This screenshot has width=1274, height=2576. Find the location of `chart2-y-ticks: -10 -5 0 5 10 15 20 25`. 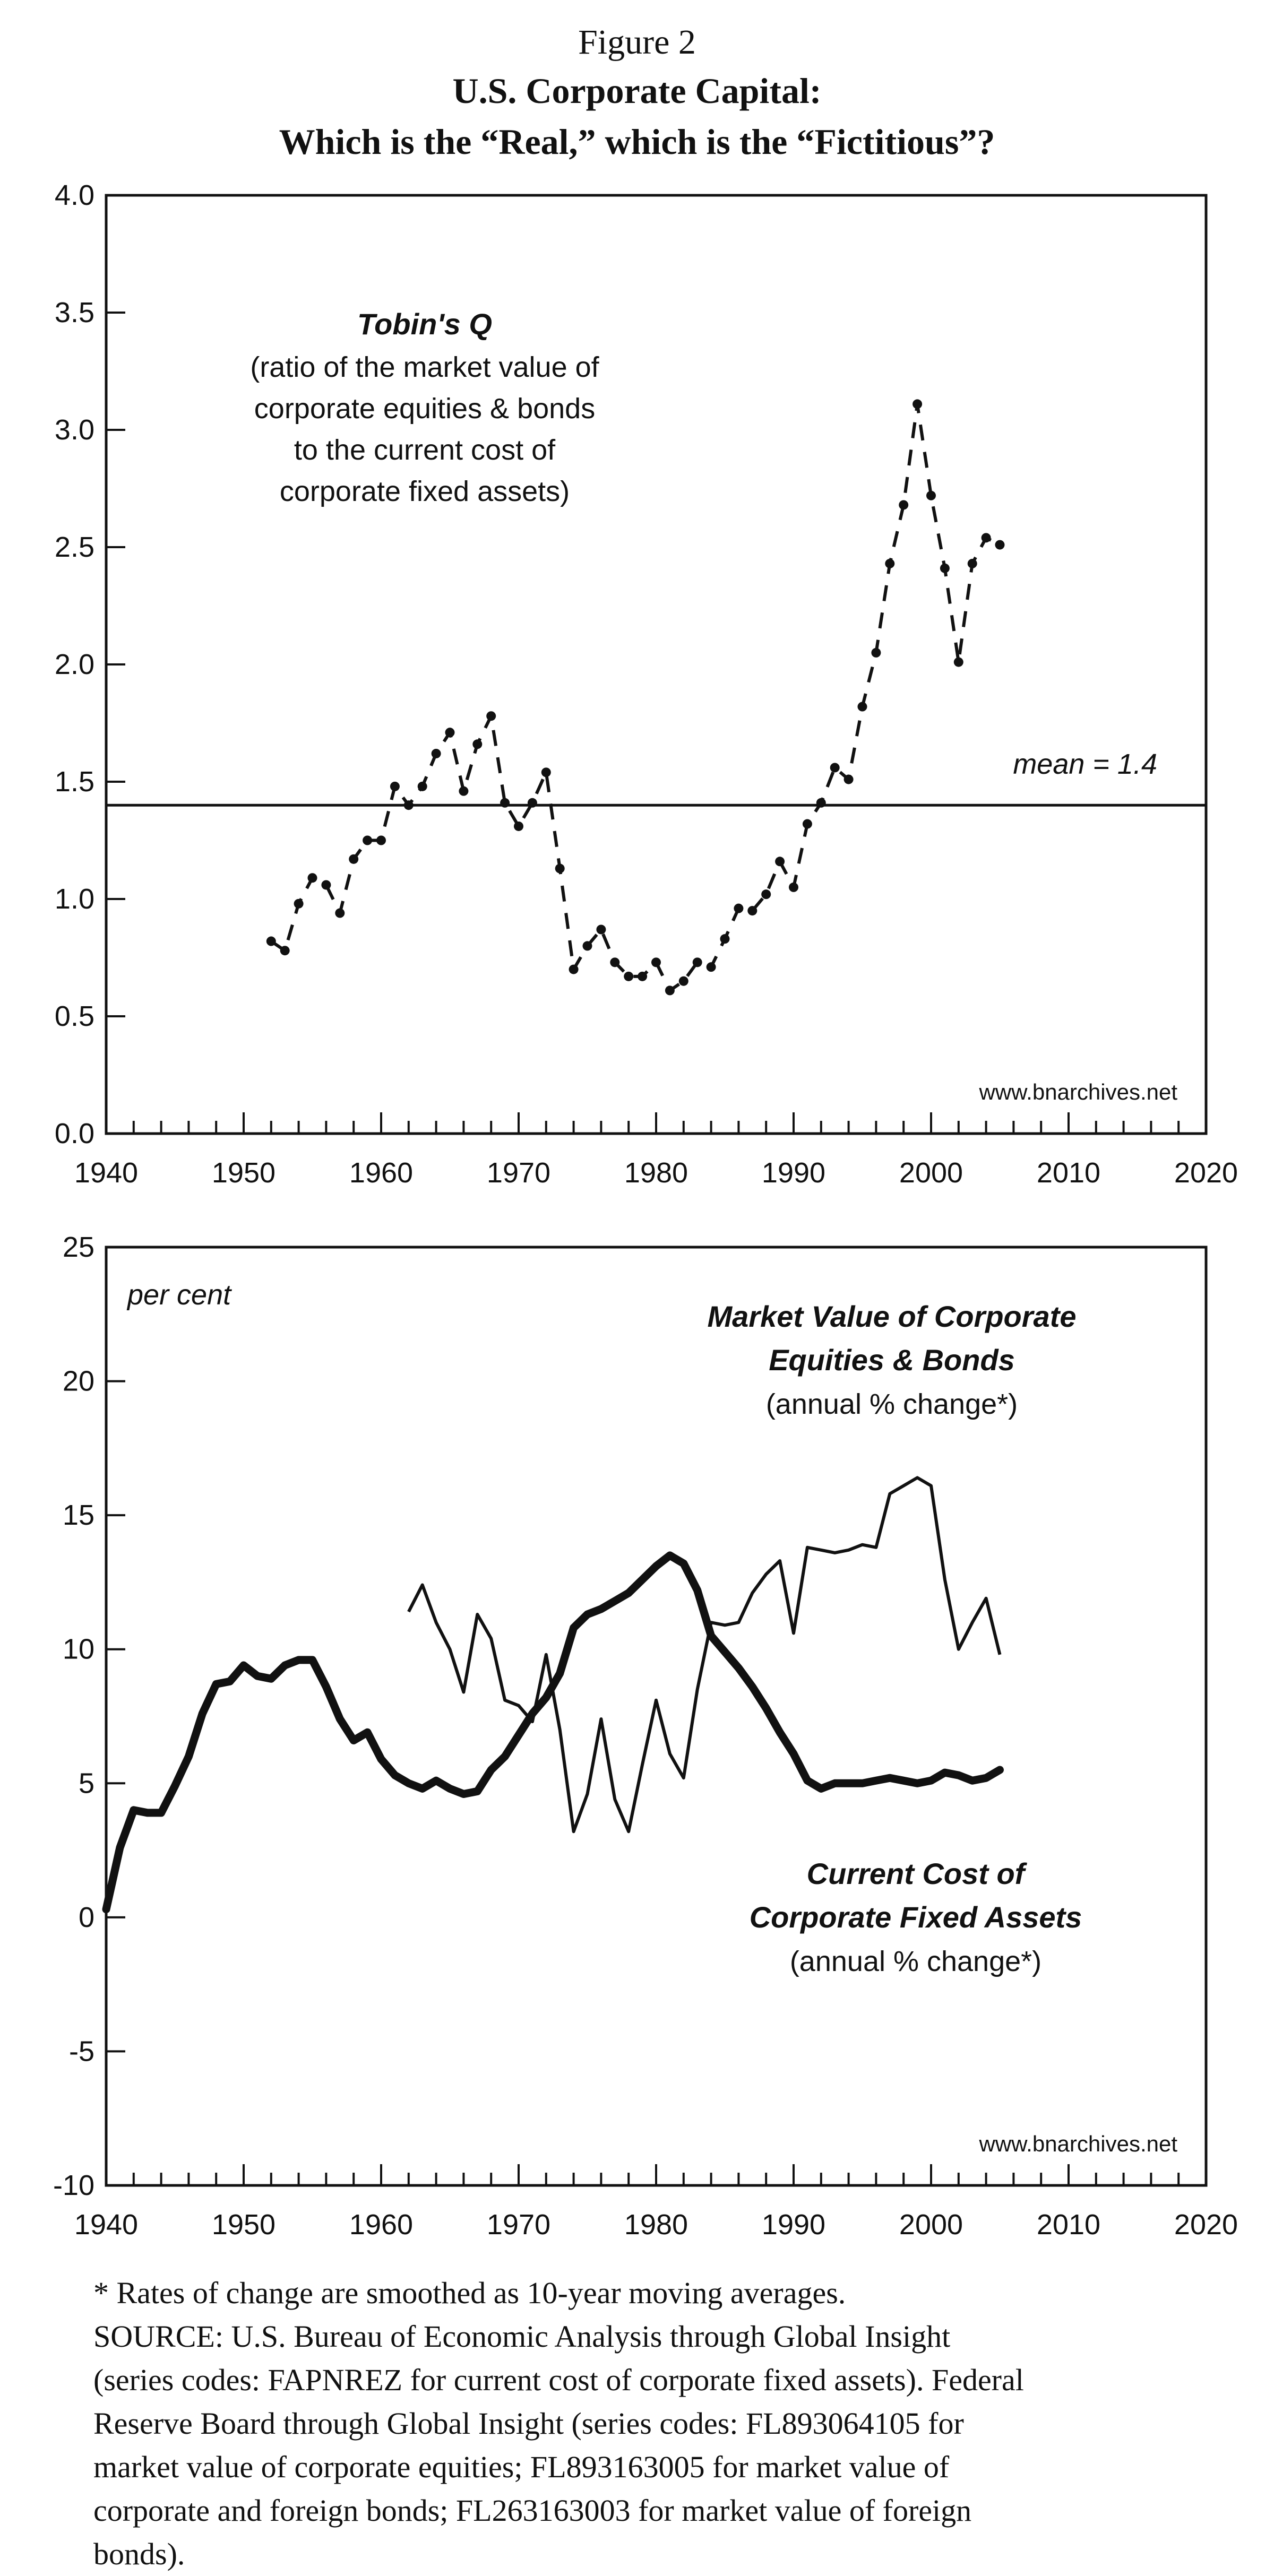

chart2-y-ticks: -10 -5 0 5 10 15 20 25 is located at coordinates (89, 1716).